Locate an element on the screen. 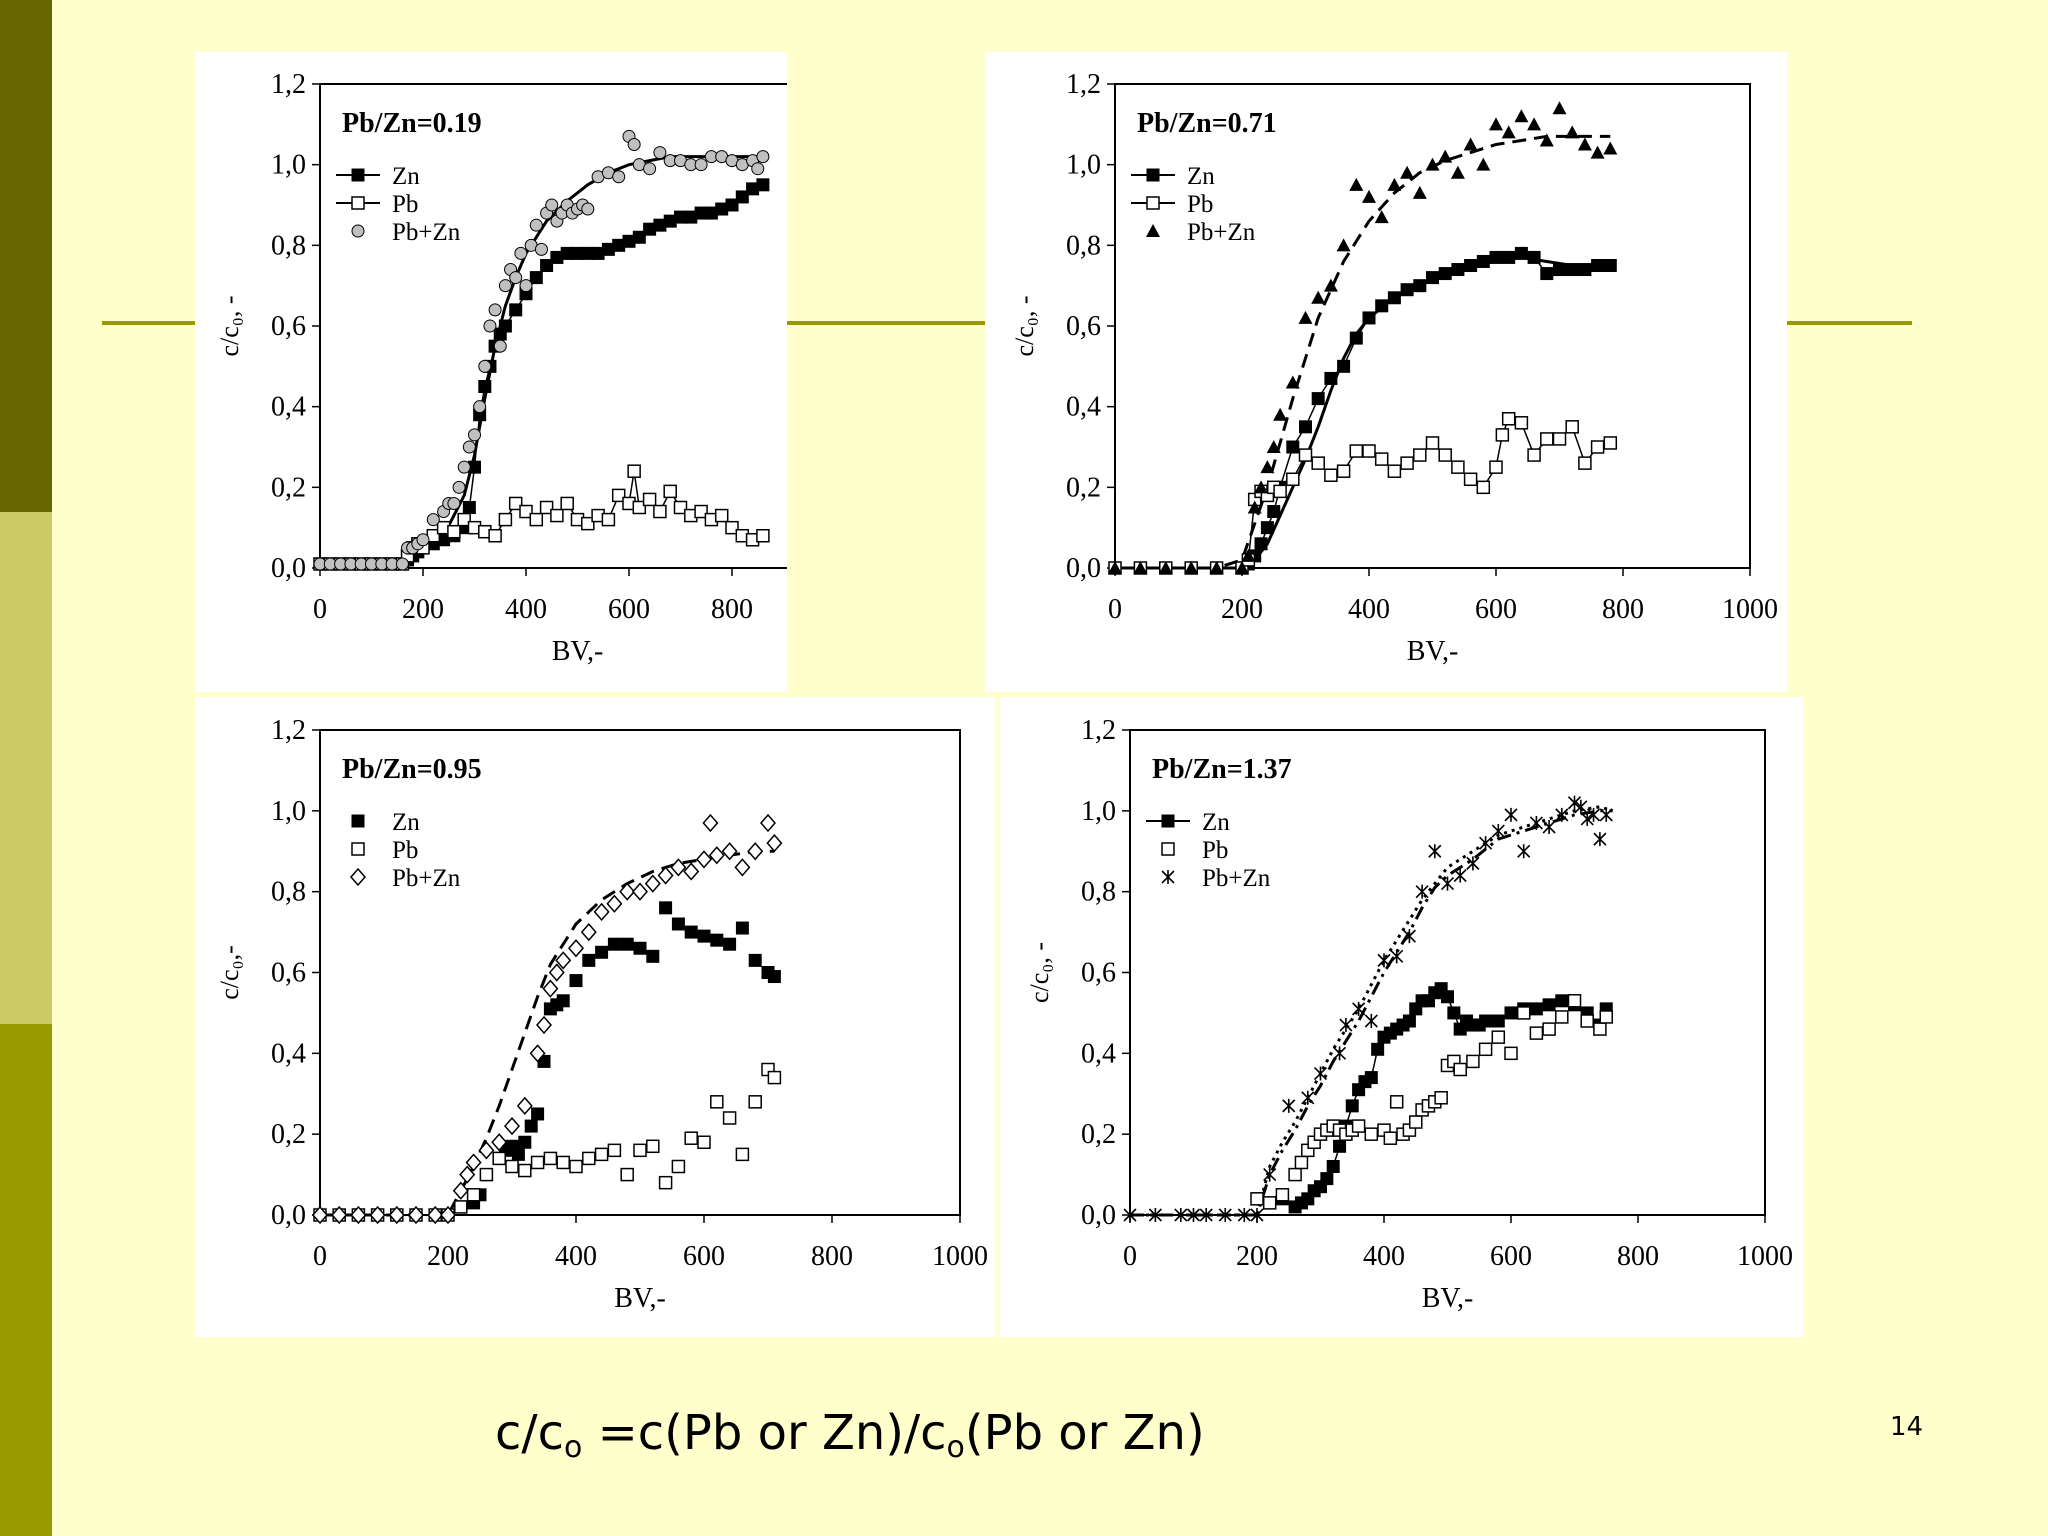  x-tick-label: 200 is located at coordinates (1242, 609).